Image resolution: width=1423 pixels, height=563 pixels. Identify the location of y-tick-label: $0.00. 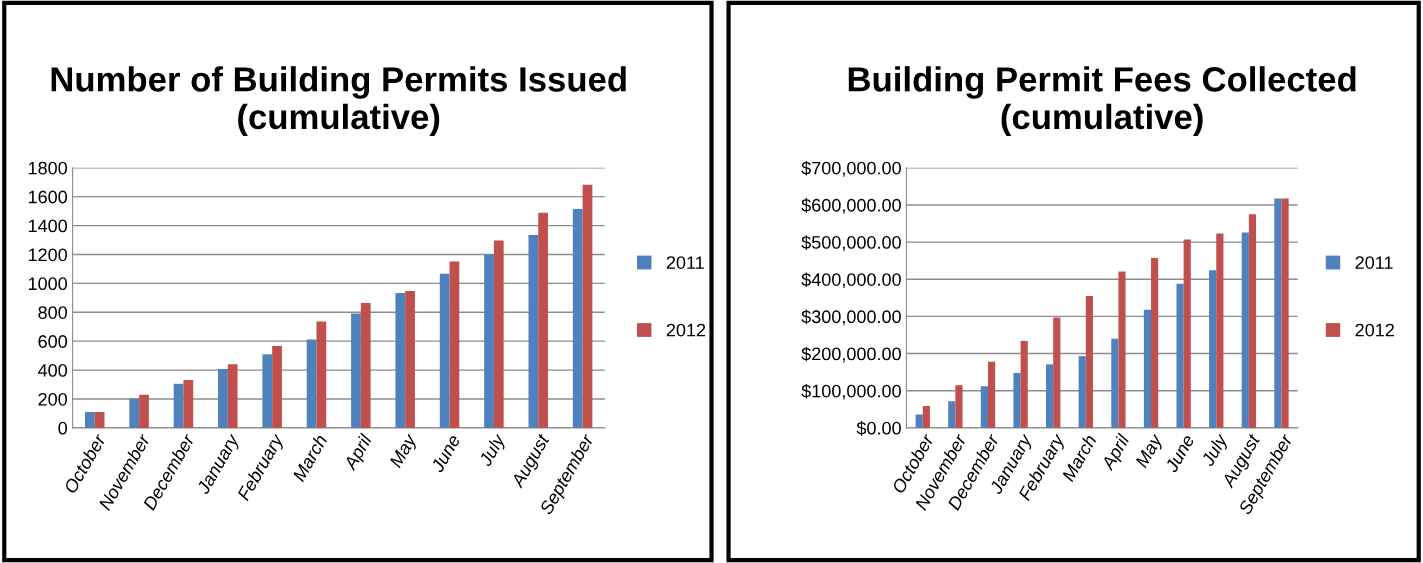
(878, 428).